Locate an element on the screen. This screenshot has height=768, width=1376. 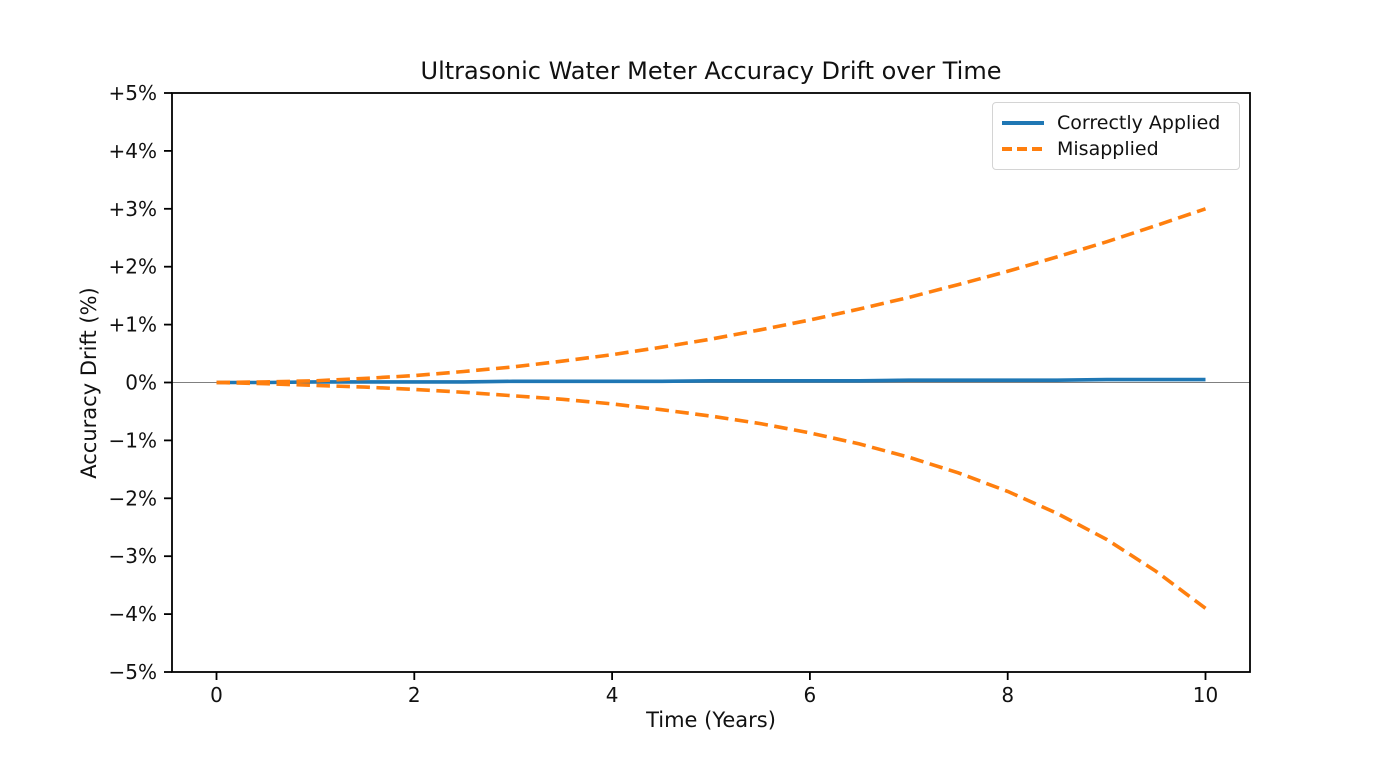
y-tick-label: −5% is located at coordinates (133, 672).